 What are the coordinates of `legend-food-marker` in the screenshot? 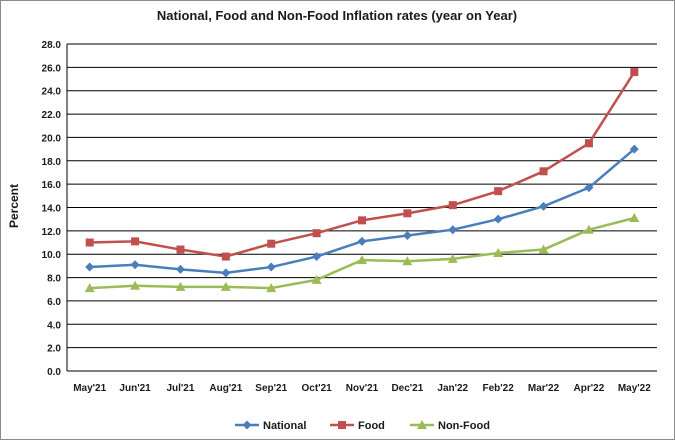 It's located at (342, 425).